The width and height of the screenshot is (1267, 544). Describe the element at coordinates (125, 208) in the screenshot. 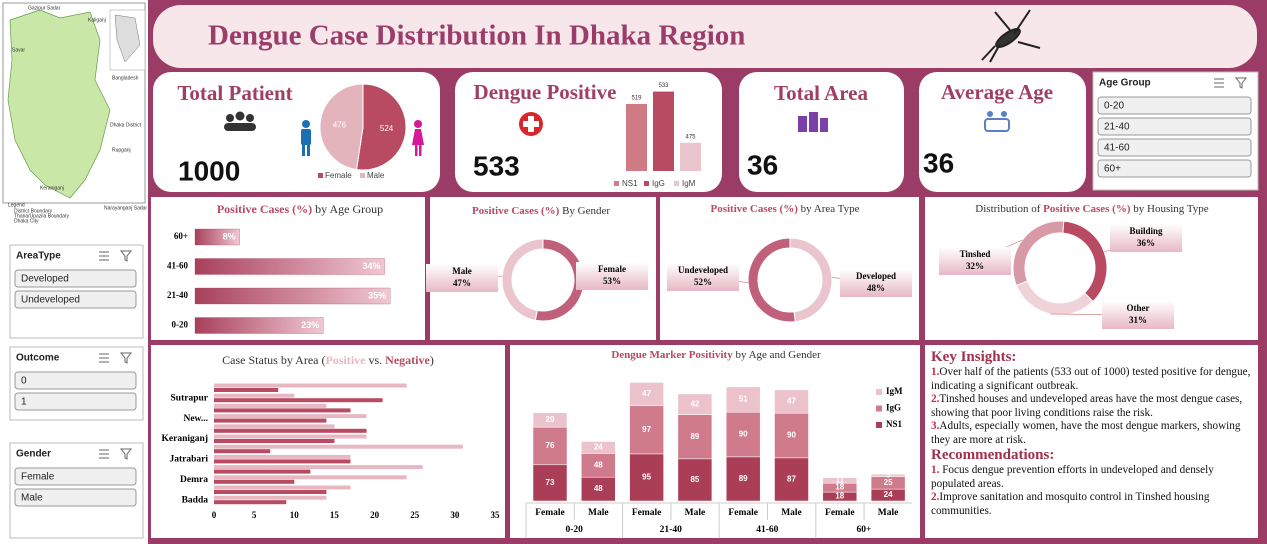

I see `map-label: Narayanganj Sadar` at that location.